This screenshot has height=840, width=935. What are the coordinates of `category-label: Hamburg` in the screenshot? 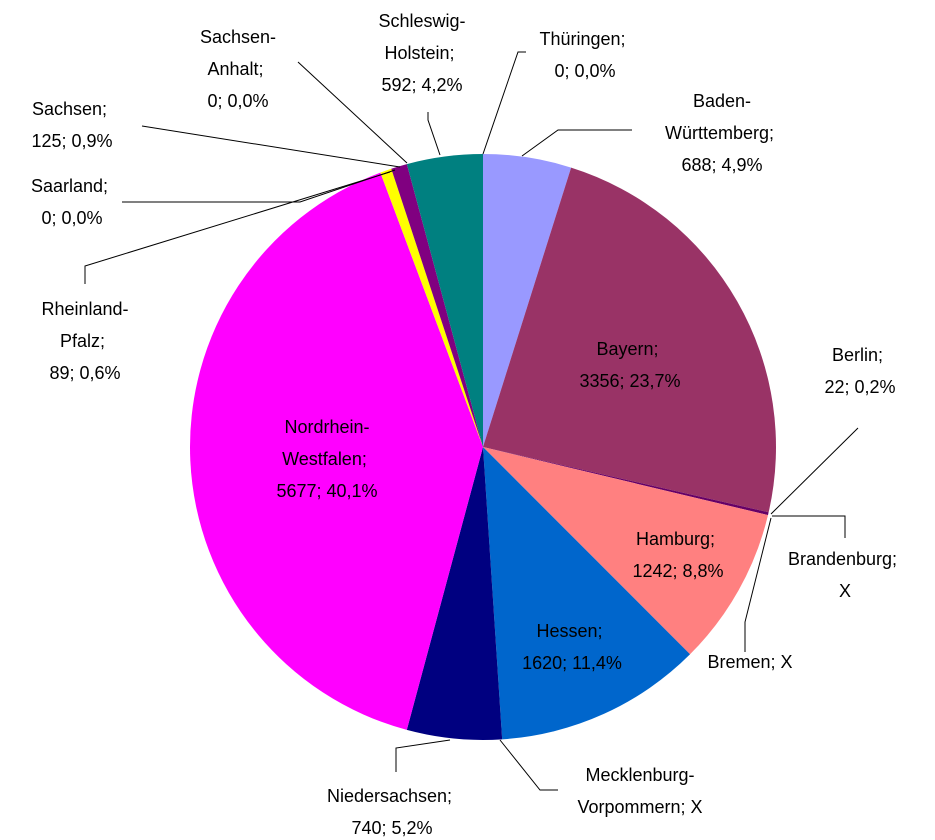 It's located at (673, 539).